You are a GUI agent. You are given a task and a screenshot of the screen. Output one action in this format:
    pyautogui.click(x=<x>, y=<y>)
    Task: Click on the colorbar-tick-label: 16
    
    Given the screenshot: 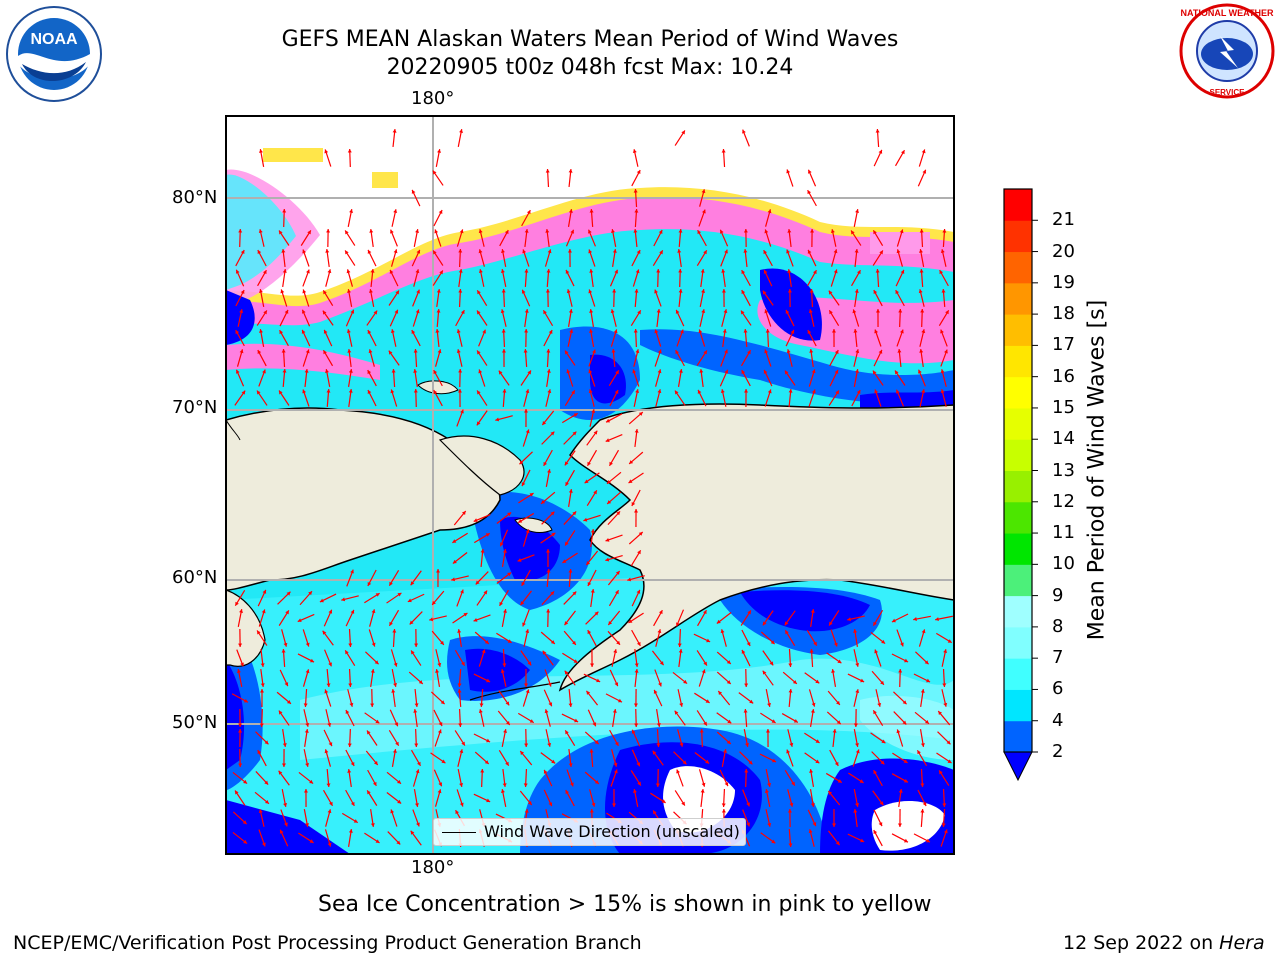 What is the action you would take?
    pyautogui.click(x=1063, y=376)
    